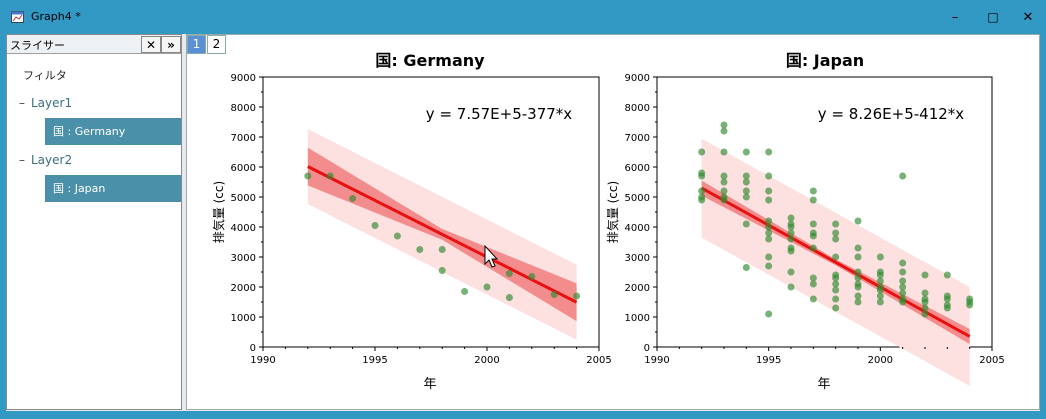 The image size is (1046, 419). Describe the element at coordinates (880, 360) in the screenshot. I see `x-tick-label: 2000` at that location.